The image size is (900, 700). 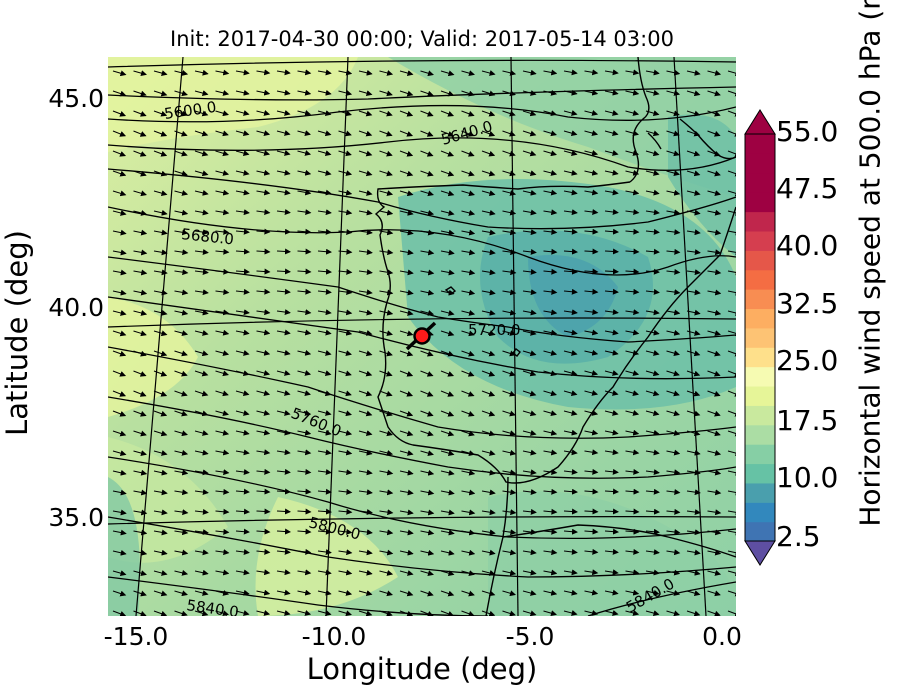 I want to click on location-marker, so click(x=421, y=336).